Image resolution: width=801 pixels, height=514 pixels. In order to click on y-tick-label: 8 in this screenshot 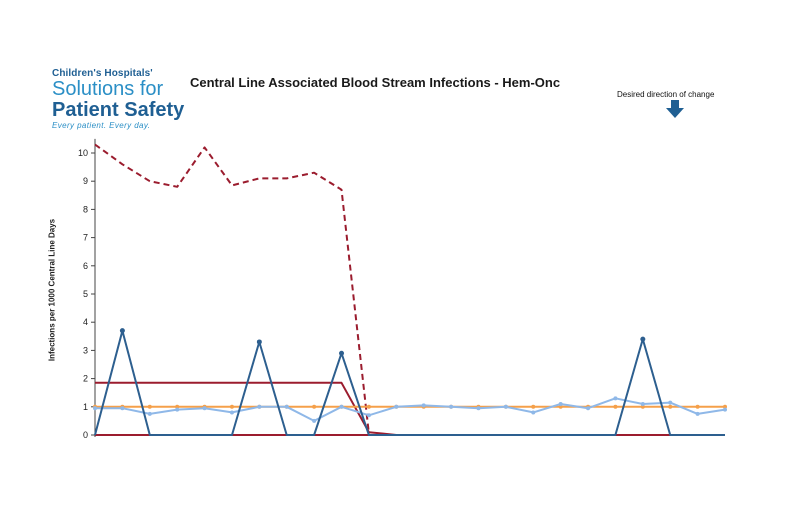, I will do `click(85, 209)`.